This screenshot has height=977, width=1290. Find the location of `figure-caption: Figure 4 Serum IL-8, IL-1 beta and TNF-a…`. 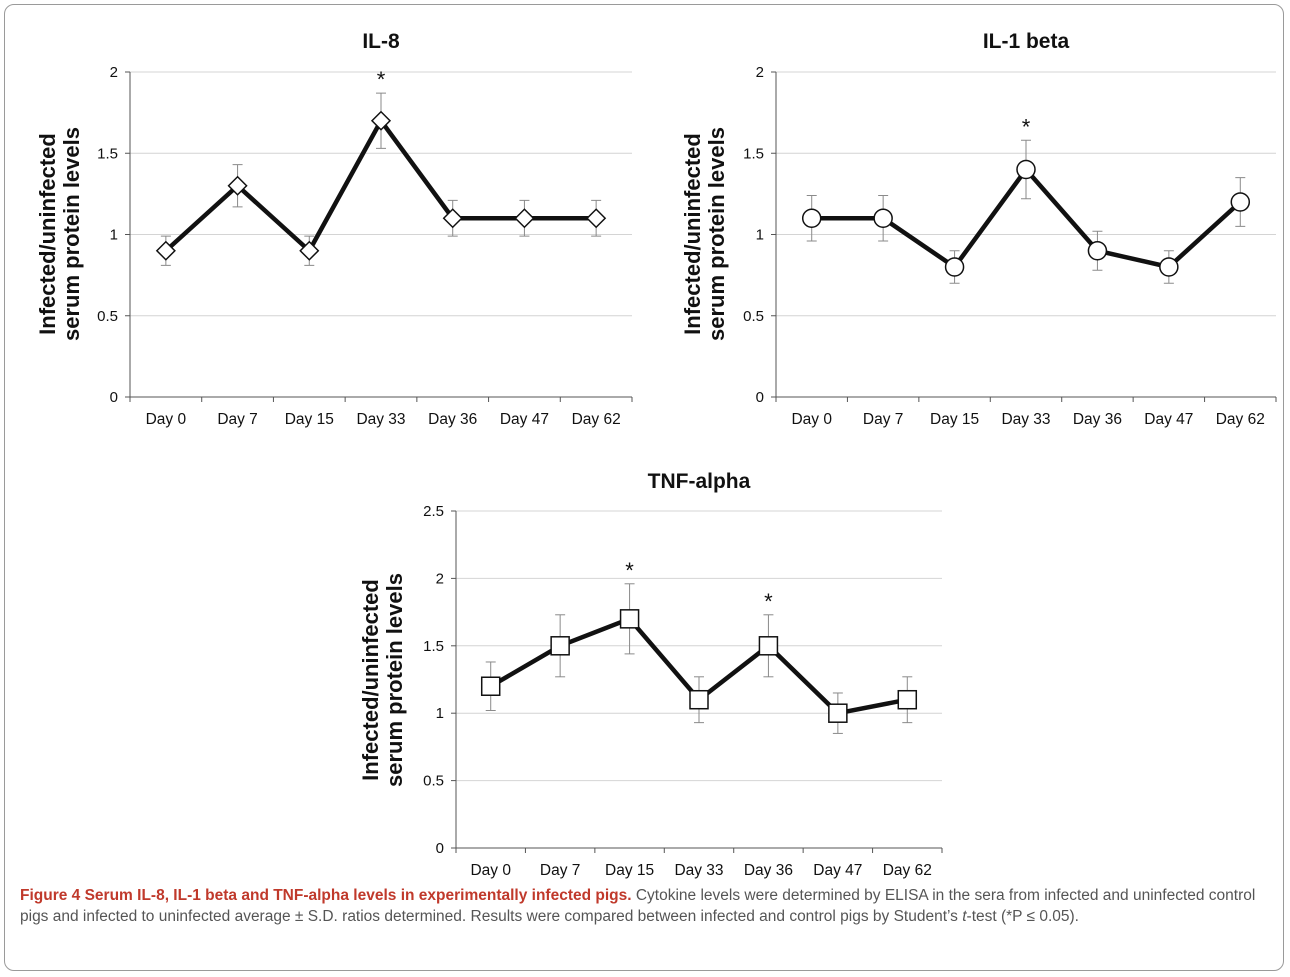

figure-caption: Figure 4 Serum IL-8, IL-1 beta and TNF-a… is located at coordinates (647, 906).